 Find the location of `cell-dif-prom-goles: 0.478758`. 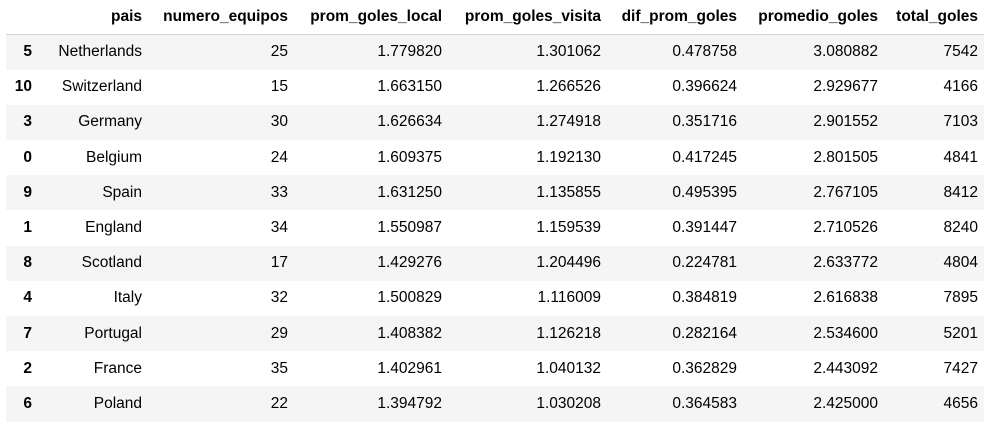

cell-dif-prom-goles: 0.478758 is located at coordinates (704, 52).